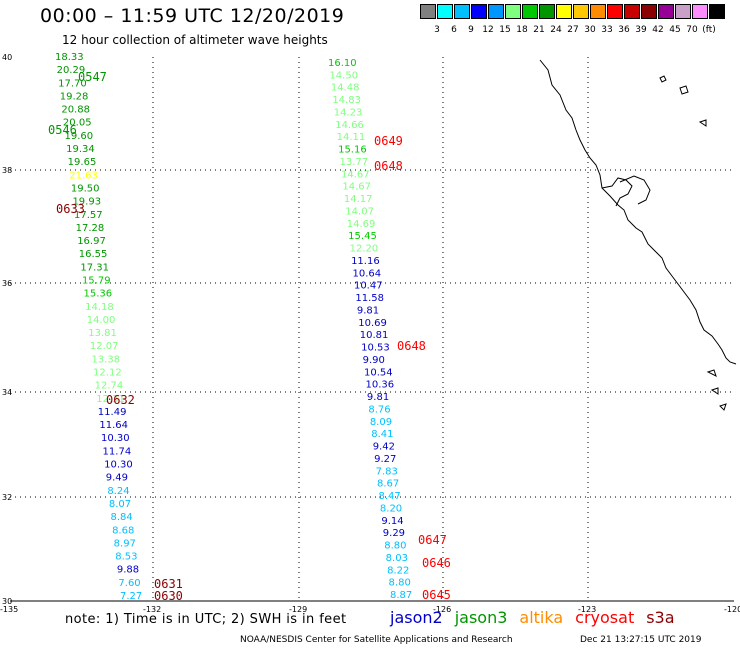 This screenshot has width=740, height=650. I want to click on wave-height-value: 8.76, so click(379, 409).